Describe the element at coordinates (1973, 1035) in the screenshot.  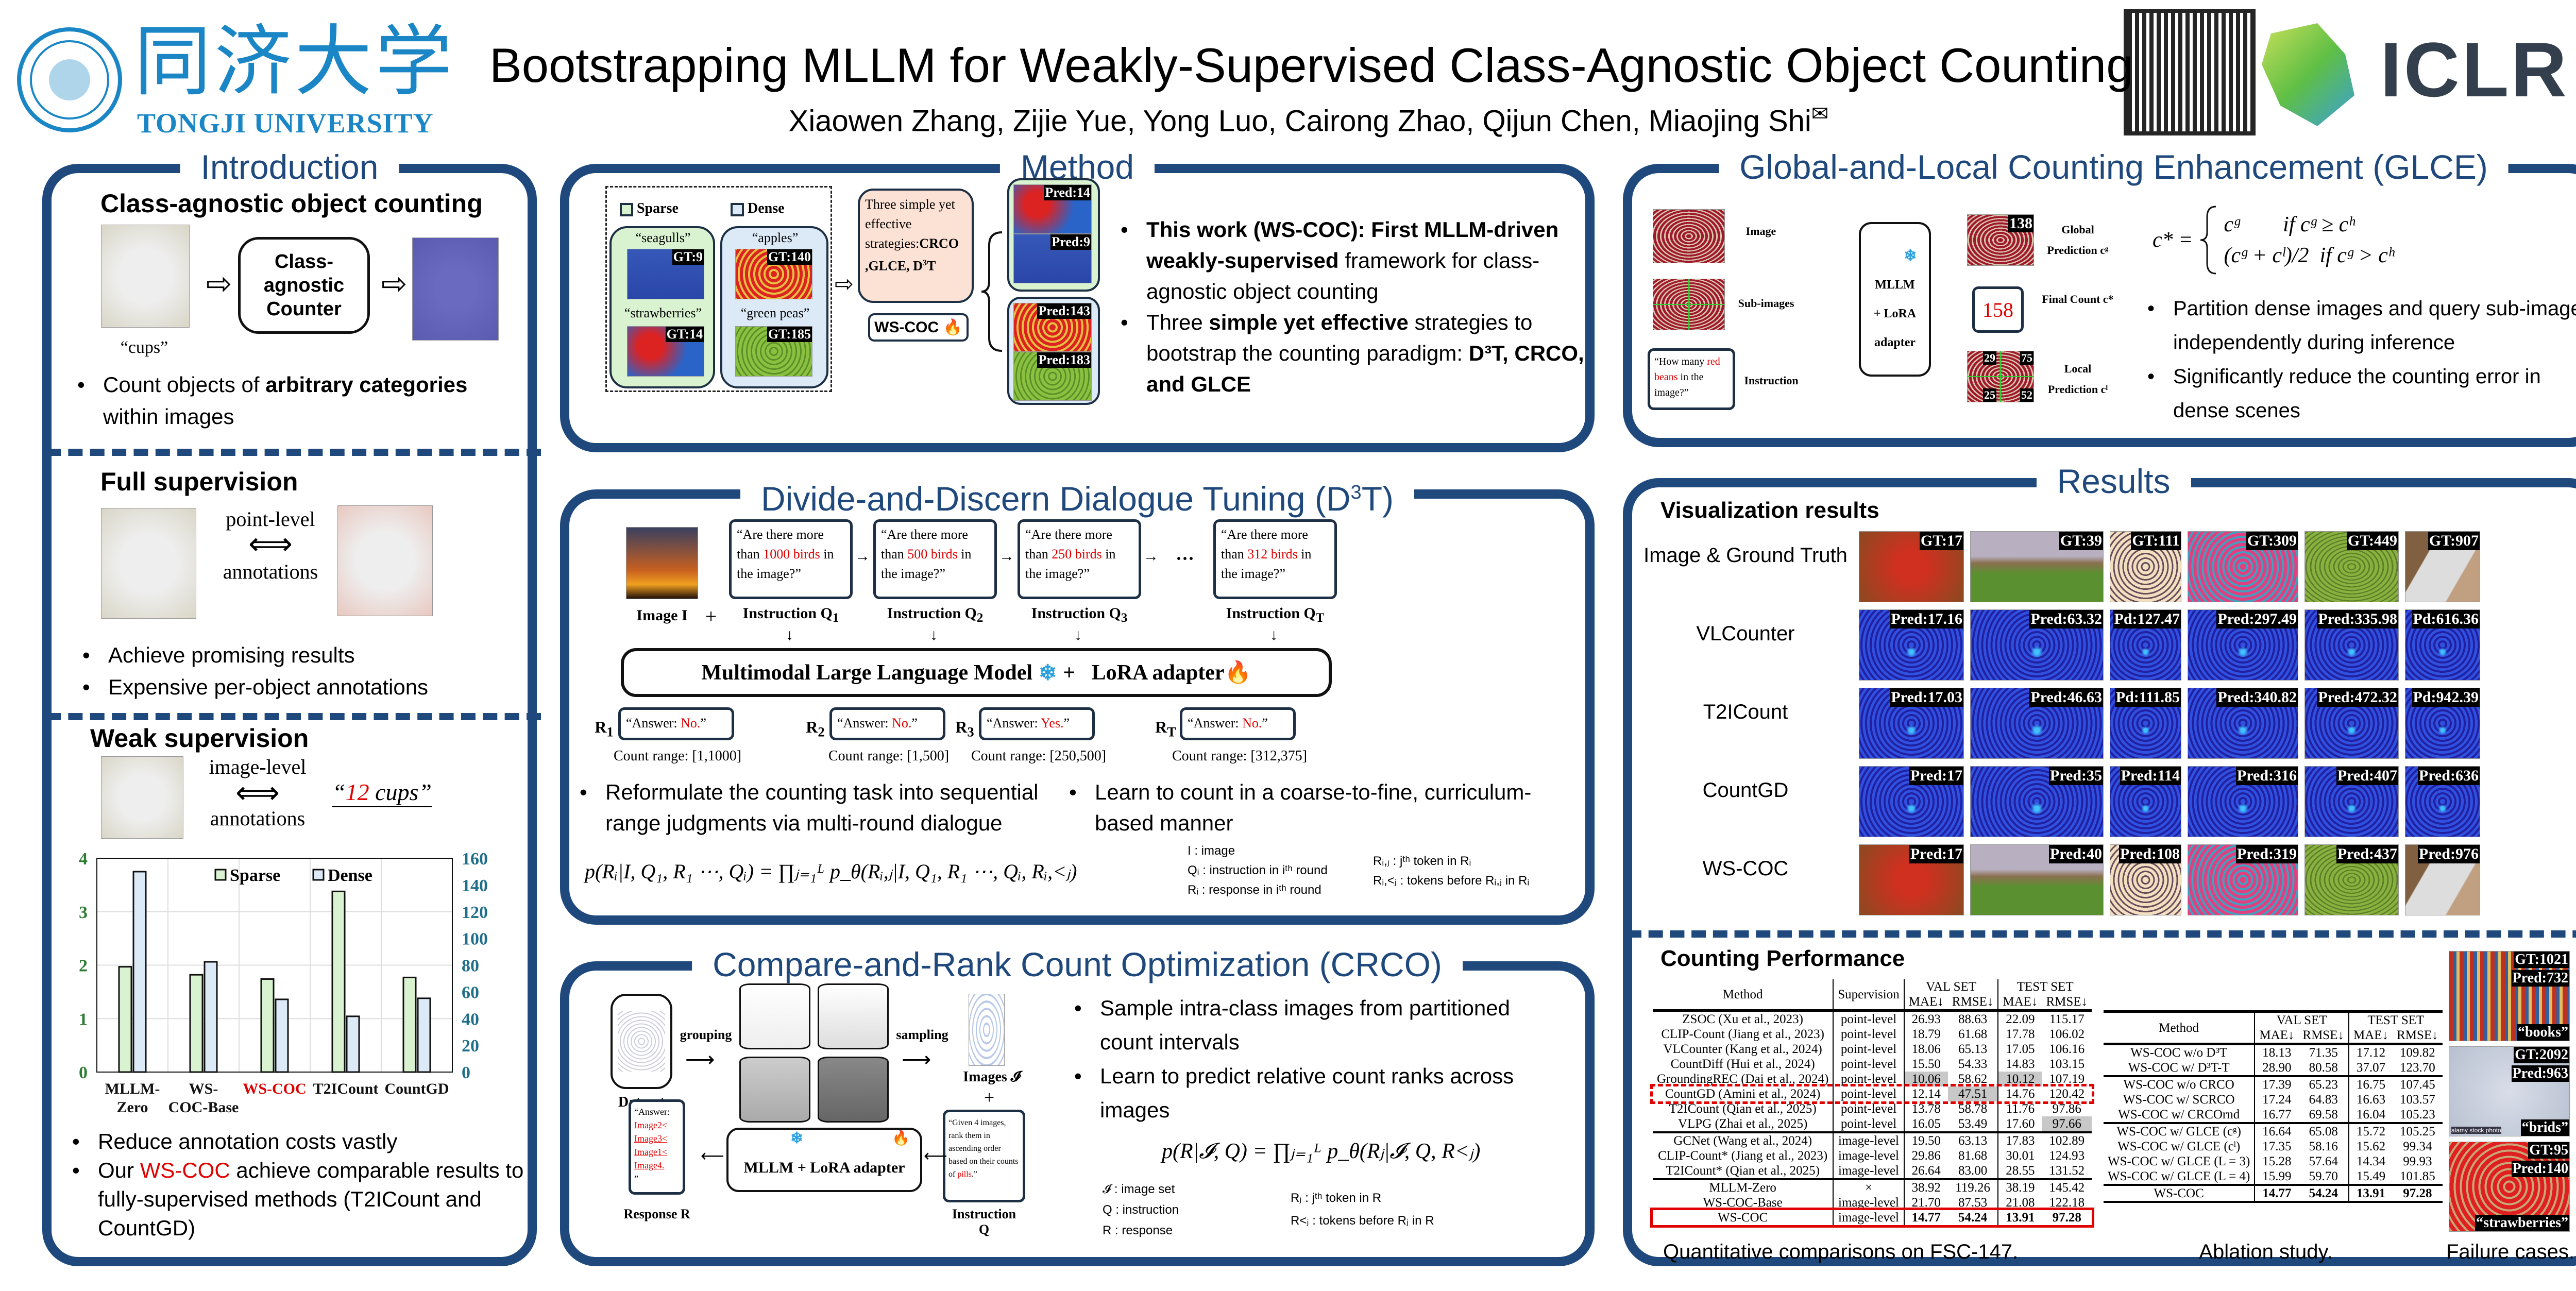
I see `table-cell: 61.68` at that location.